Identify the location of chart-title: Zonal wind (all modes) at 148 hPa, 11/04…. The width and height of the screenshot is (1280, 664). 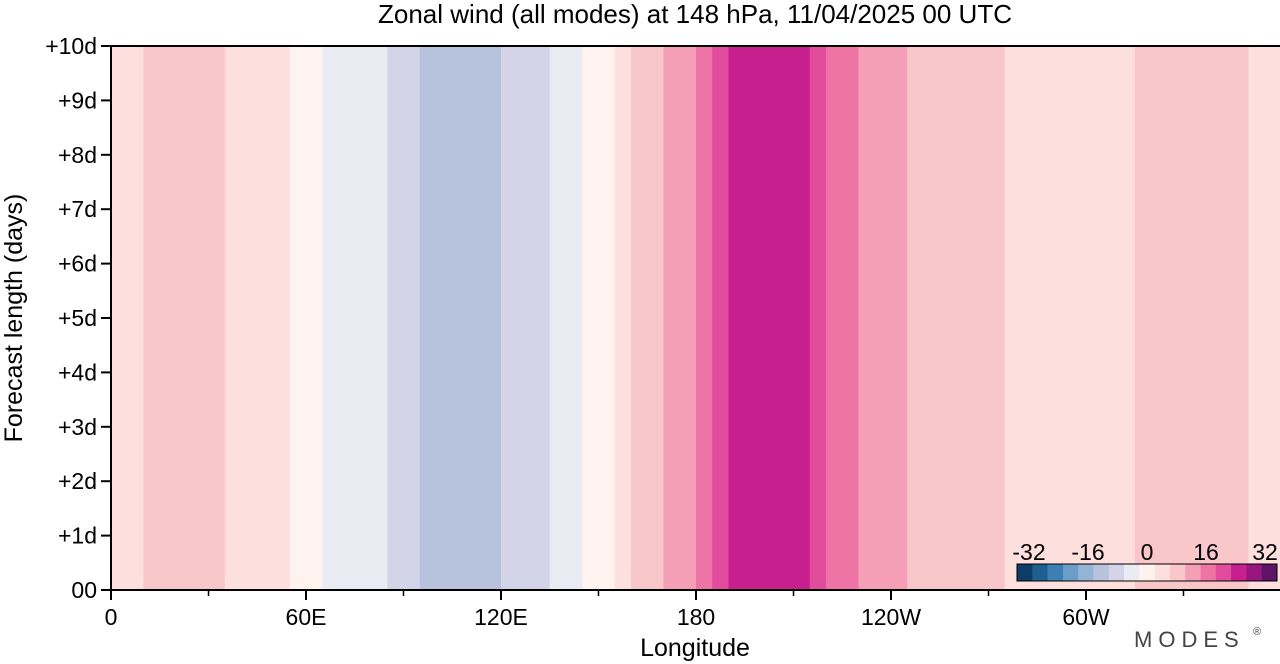
(695, 14).